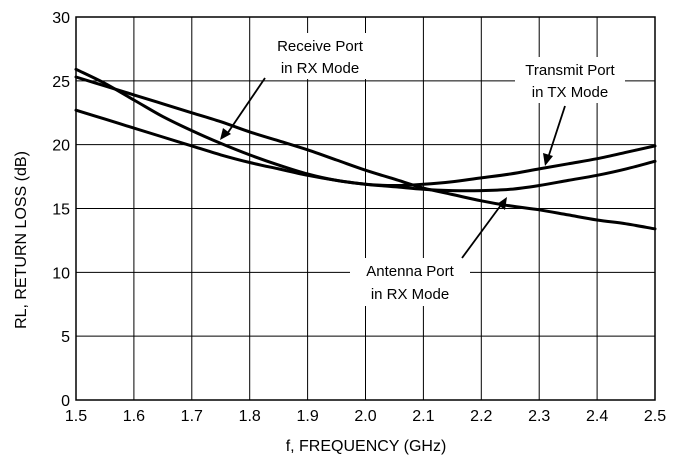 The image size is (674, 461). What do you see at coordinates (502, 203) in the screenshot?
I see `annotation-antenna-arrowhead` at bounding box center [502, 203].